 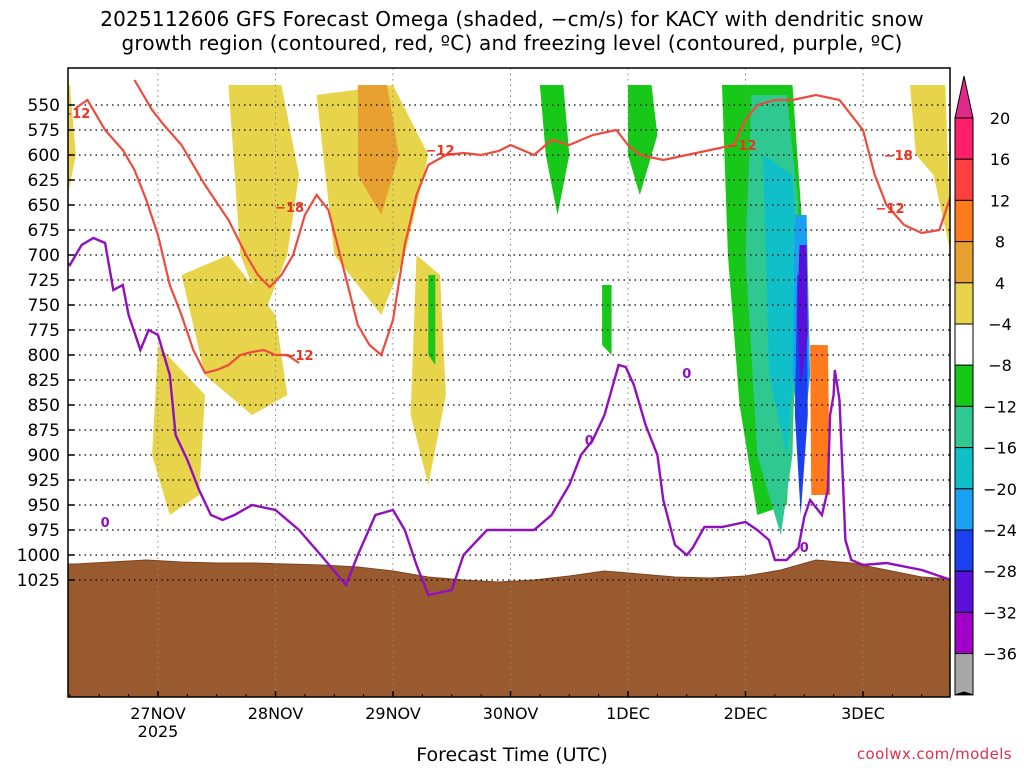 I want to click on x-tick-label-2DEC: 2DEC, so click(x=746, y=713).